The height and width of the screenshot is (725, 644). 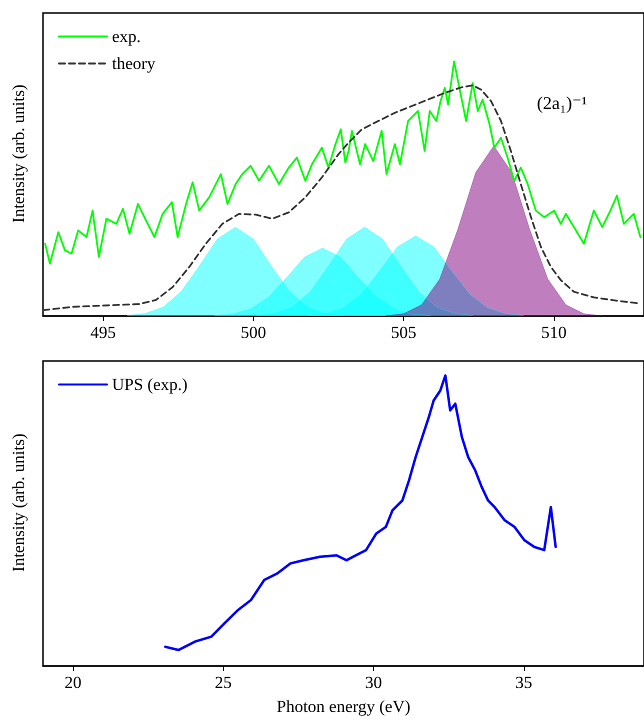 What do you see at coordinates (343, 706) in the screenshot?
I see `x-axis-title: Photon energy (eV)` at bounding box center [343, 706].